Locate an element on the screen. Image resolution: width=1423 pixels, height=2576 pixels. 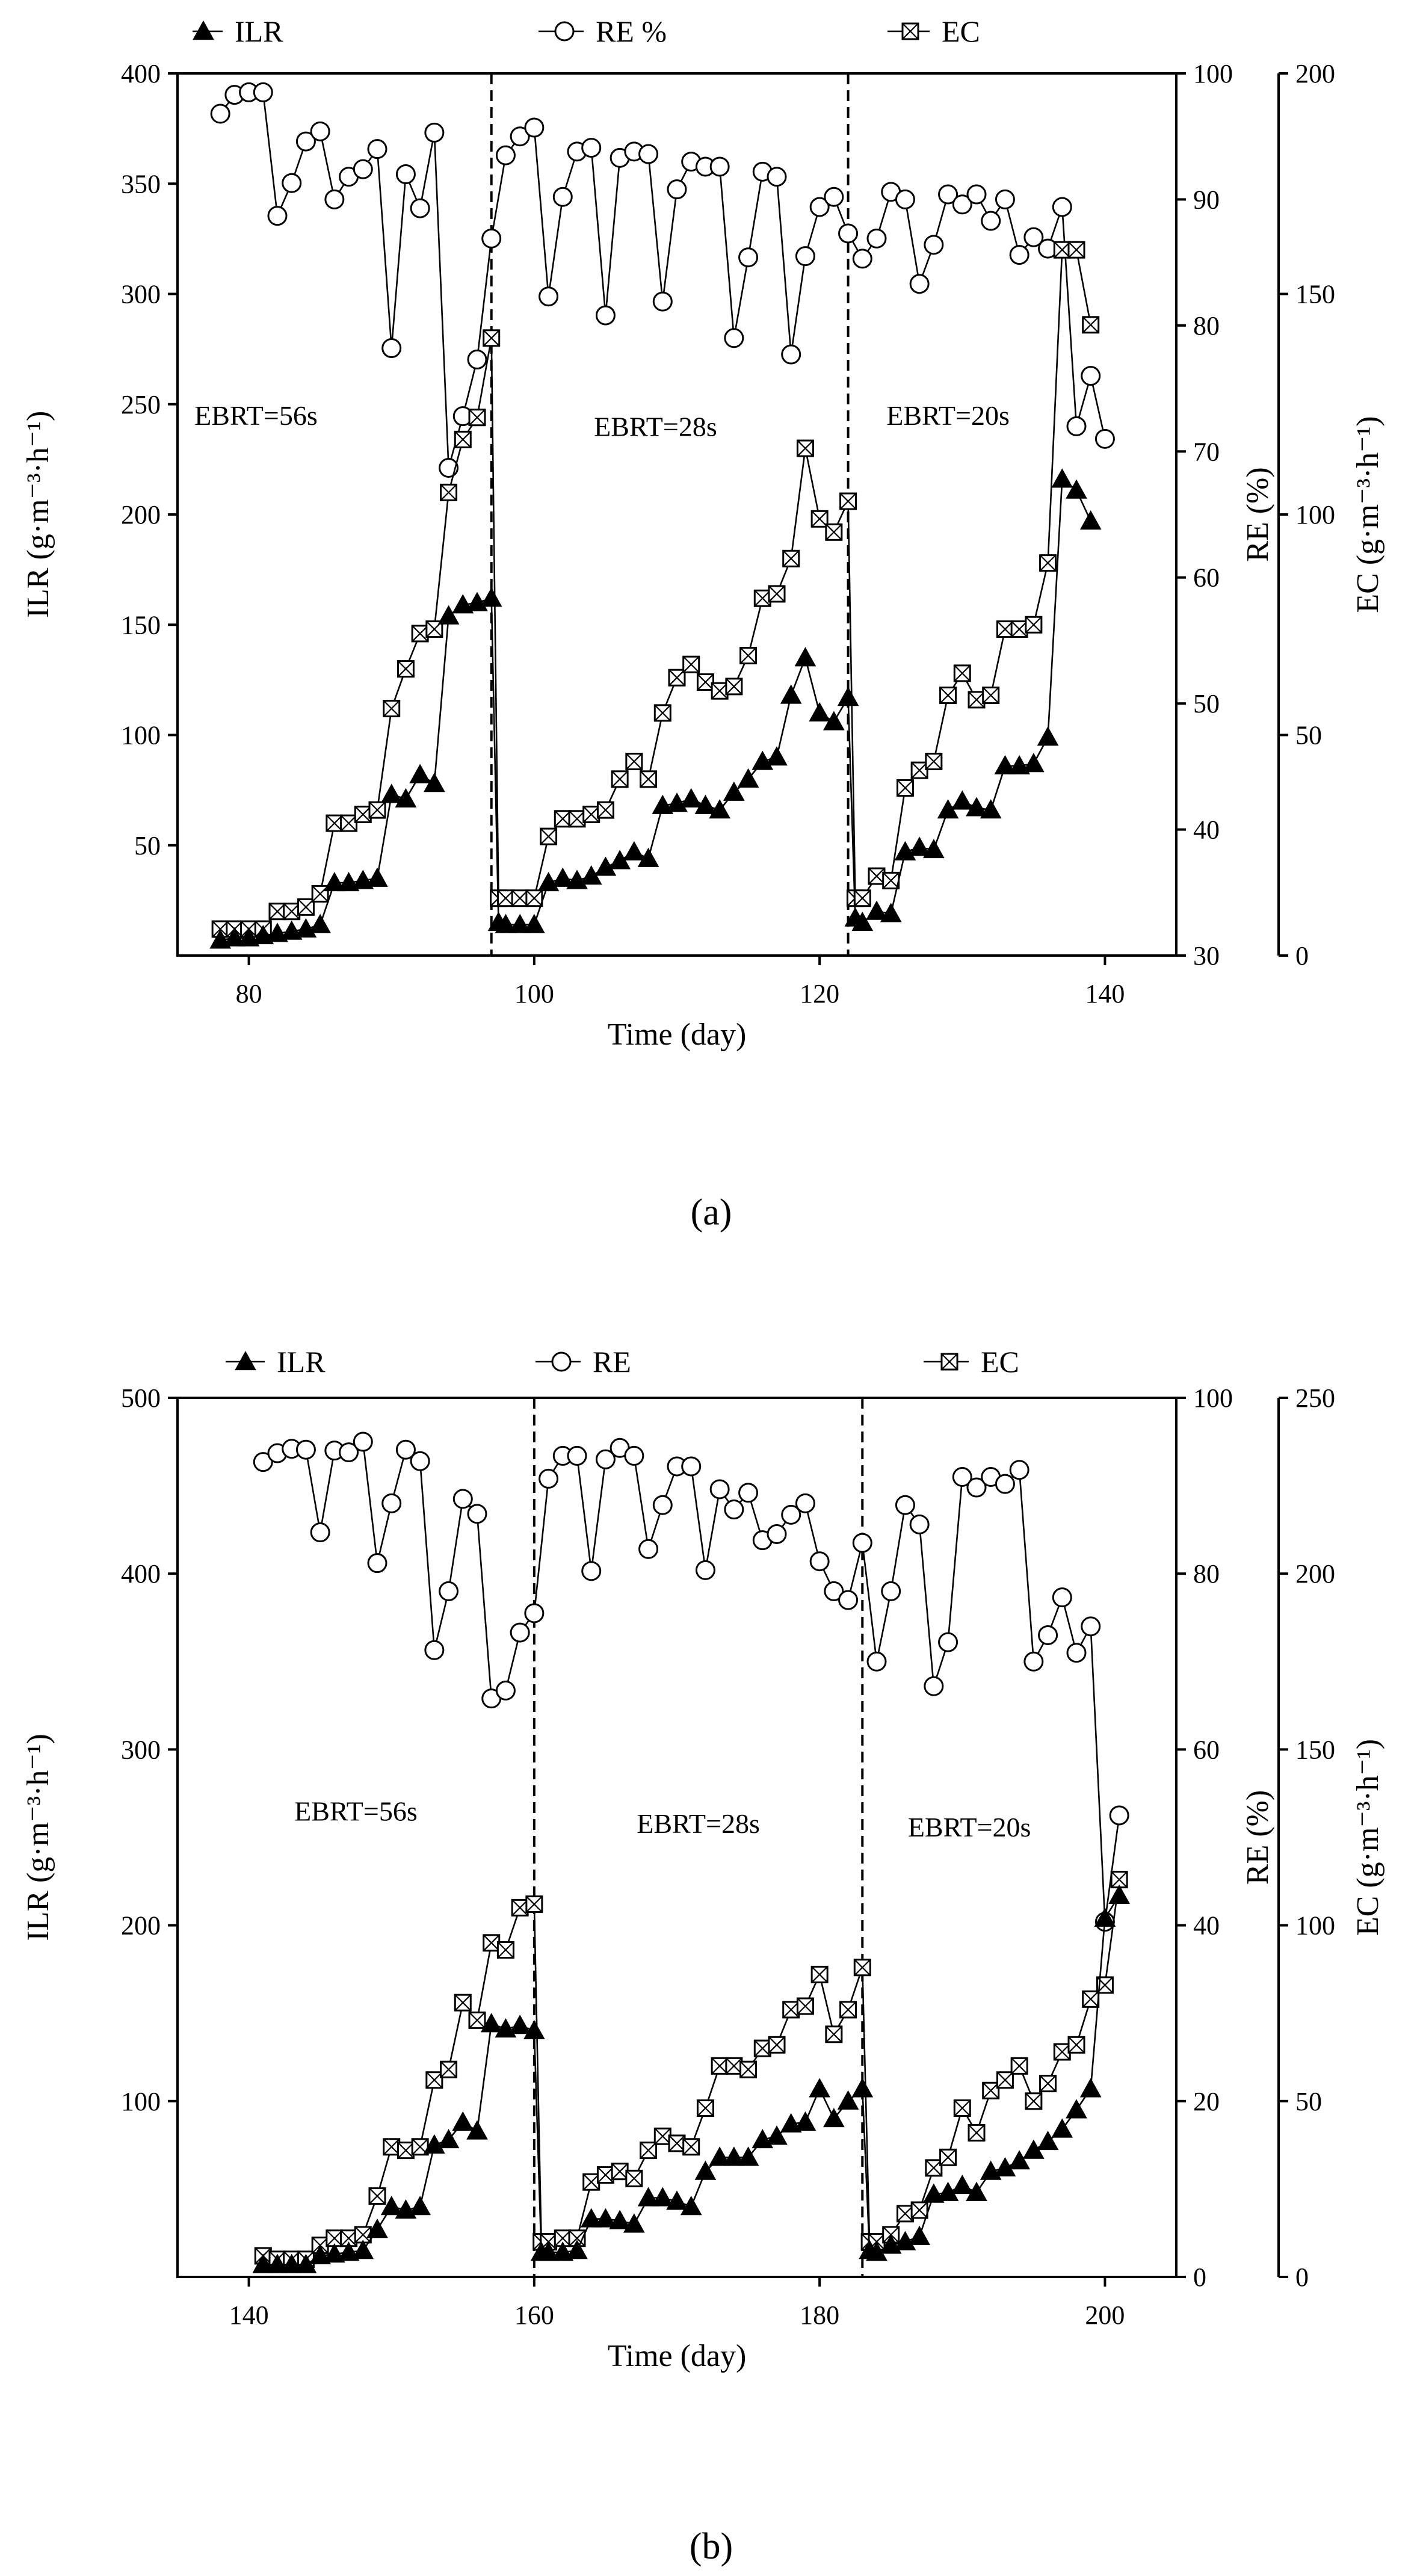
legend-marker is located at coordinates (203, 30).